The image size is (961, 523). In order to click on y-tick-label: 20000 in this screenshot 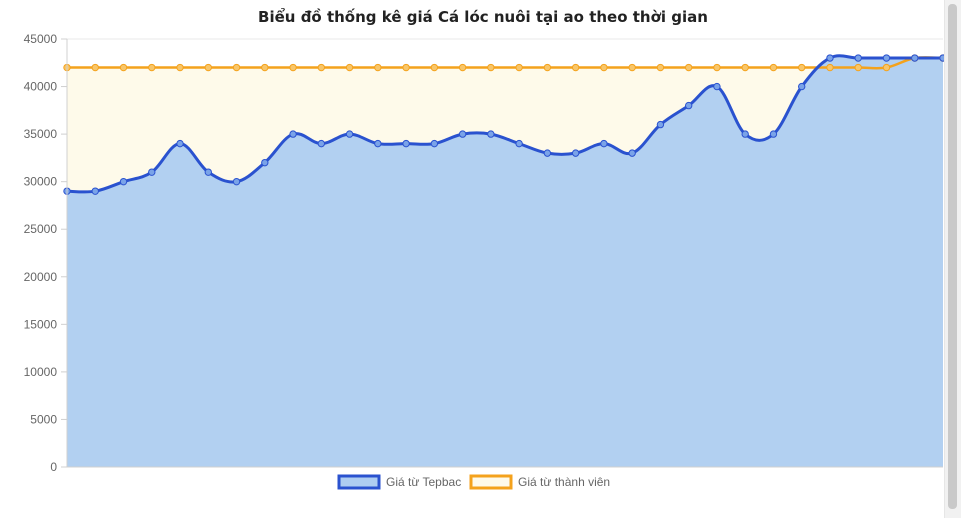, I will do `click(41, 277)`.